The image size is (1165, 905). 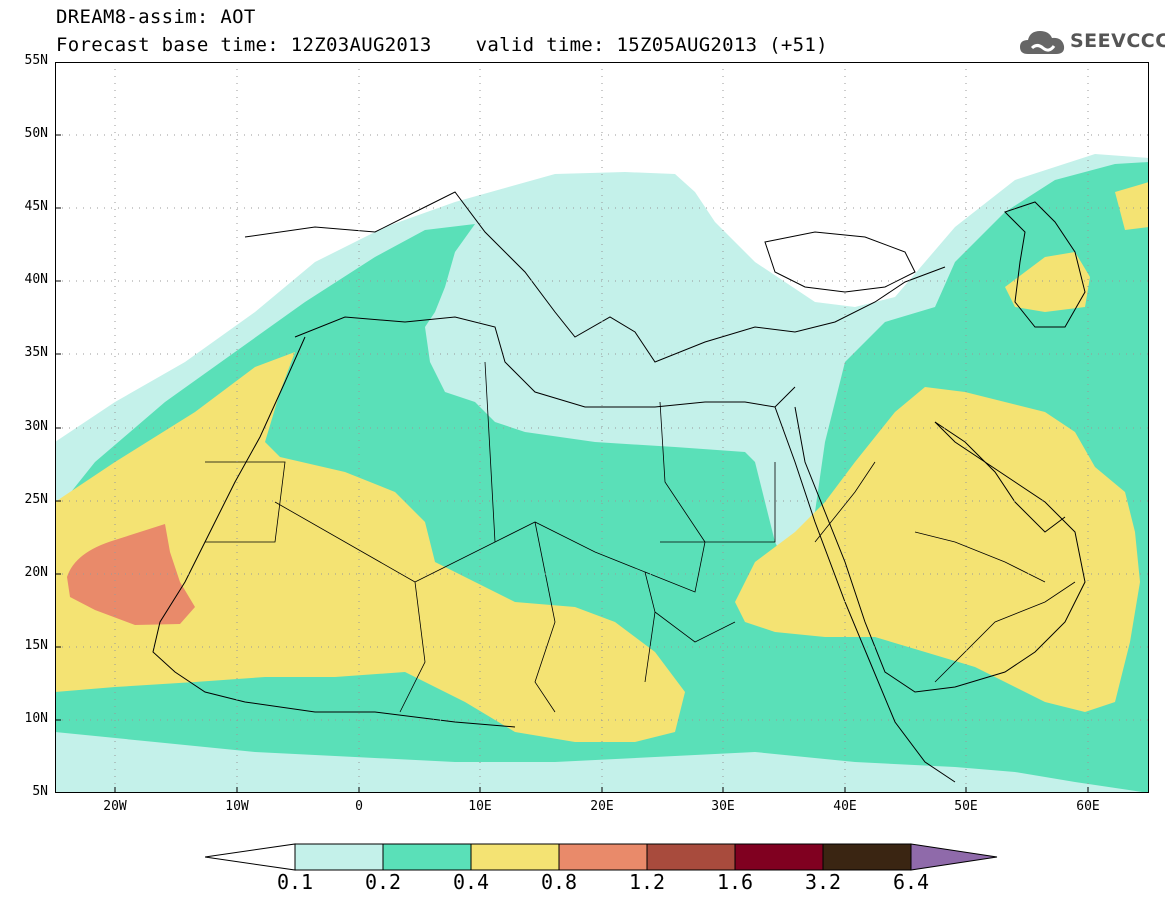 What do you see at coordinates (115, 806) in the screenshot?
I see `lon-label: 20W` at bounding box center [115, 806].